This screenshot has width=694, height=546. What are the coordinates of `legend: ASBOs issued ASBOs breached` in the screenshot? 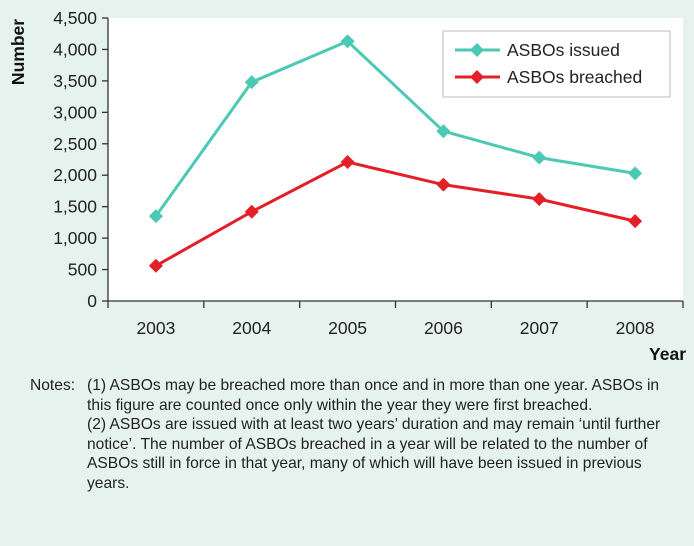 It's located at (556, 64).